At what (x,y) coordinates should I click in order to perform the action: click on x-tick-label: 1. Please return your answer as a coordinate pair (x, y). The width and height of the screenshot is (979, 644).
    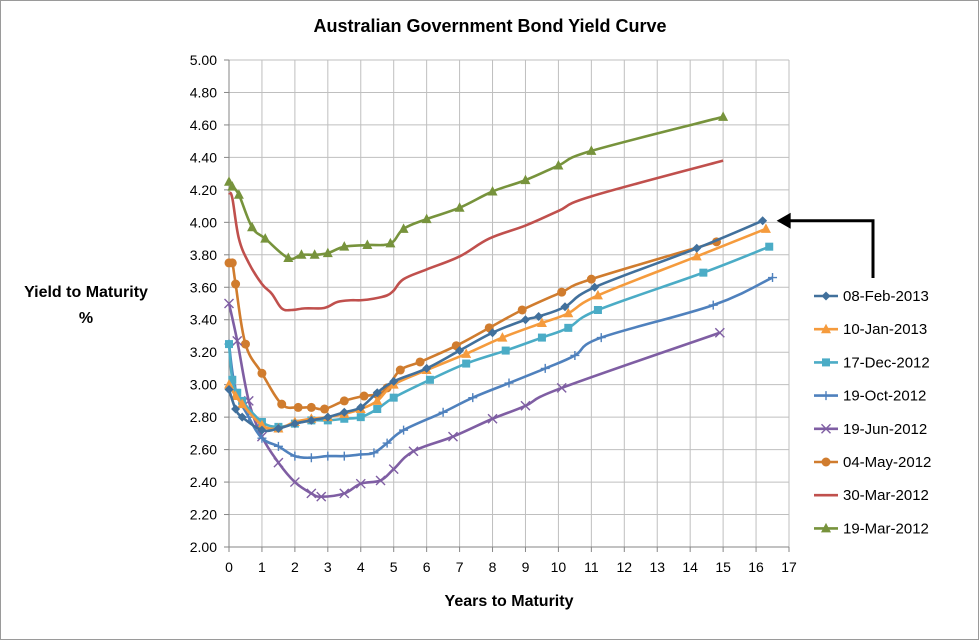
    Looking at the image, I should click on (262, 567).